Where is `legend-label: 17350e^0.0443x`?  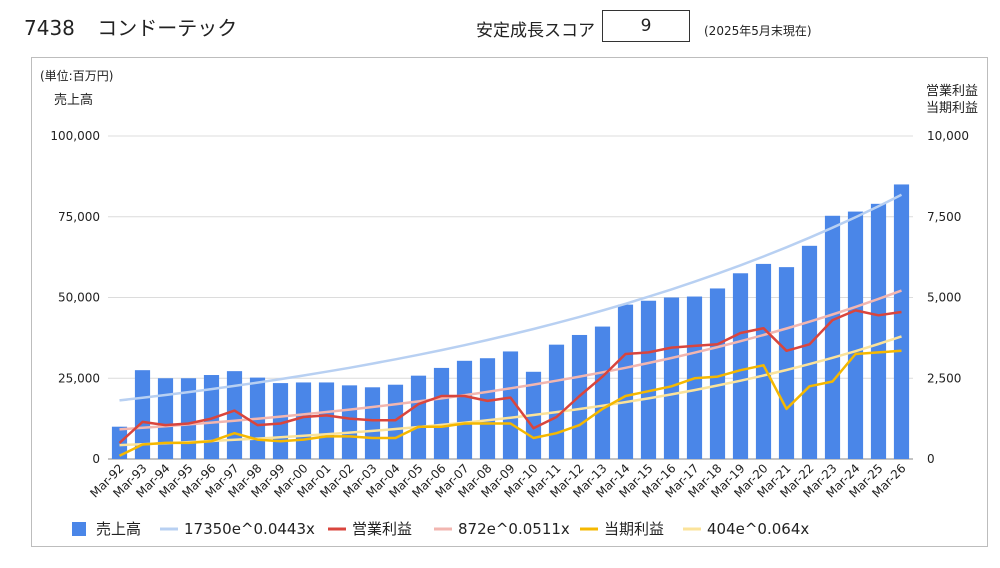
legend-label: 17350e^0.0443x is located at coordinates (249, 529).